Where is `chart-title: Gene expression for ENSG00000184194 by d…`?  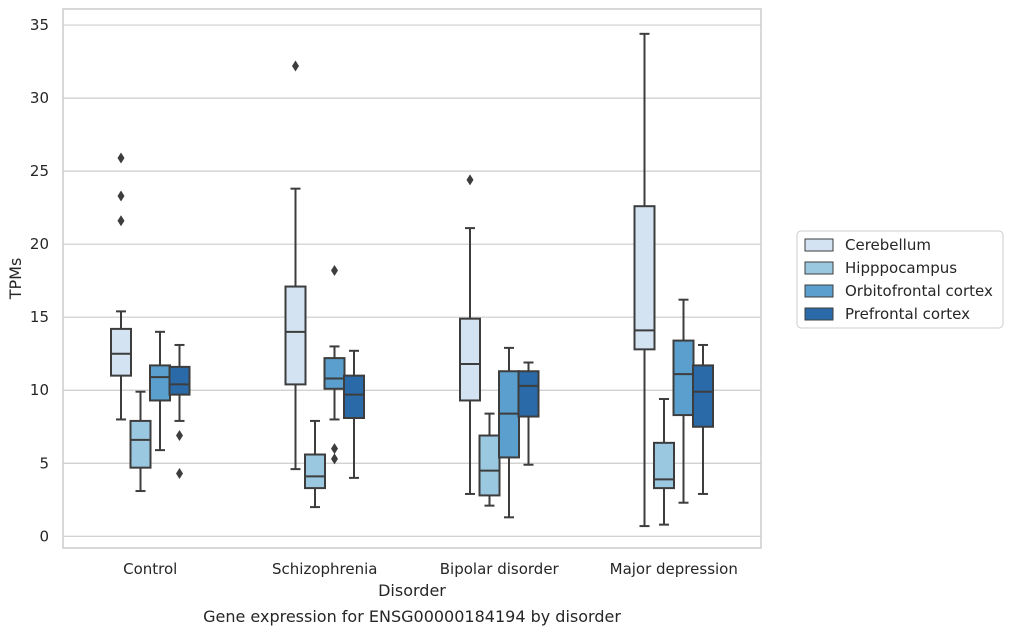
chart-title: Gene expression for ENSG00000184194 by d… is located at coordinates (412, 616).